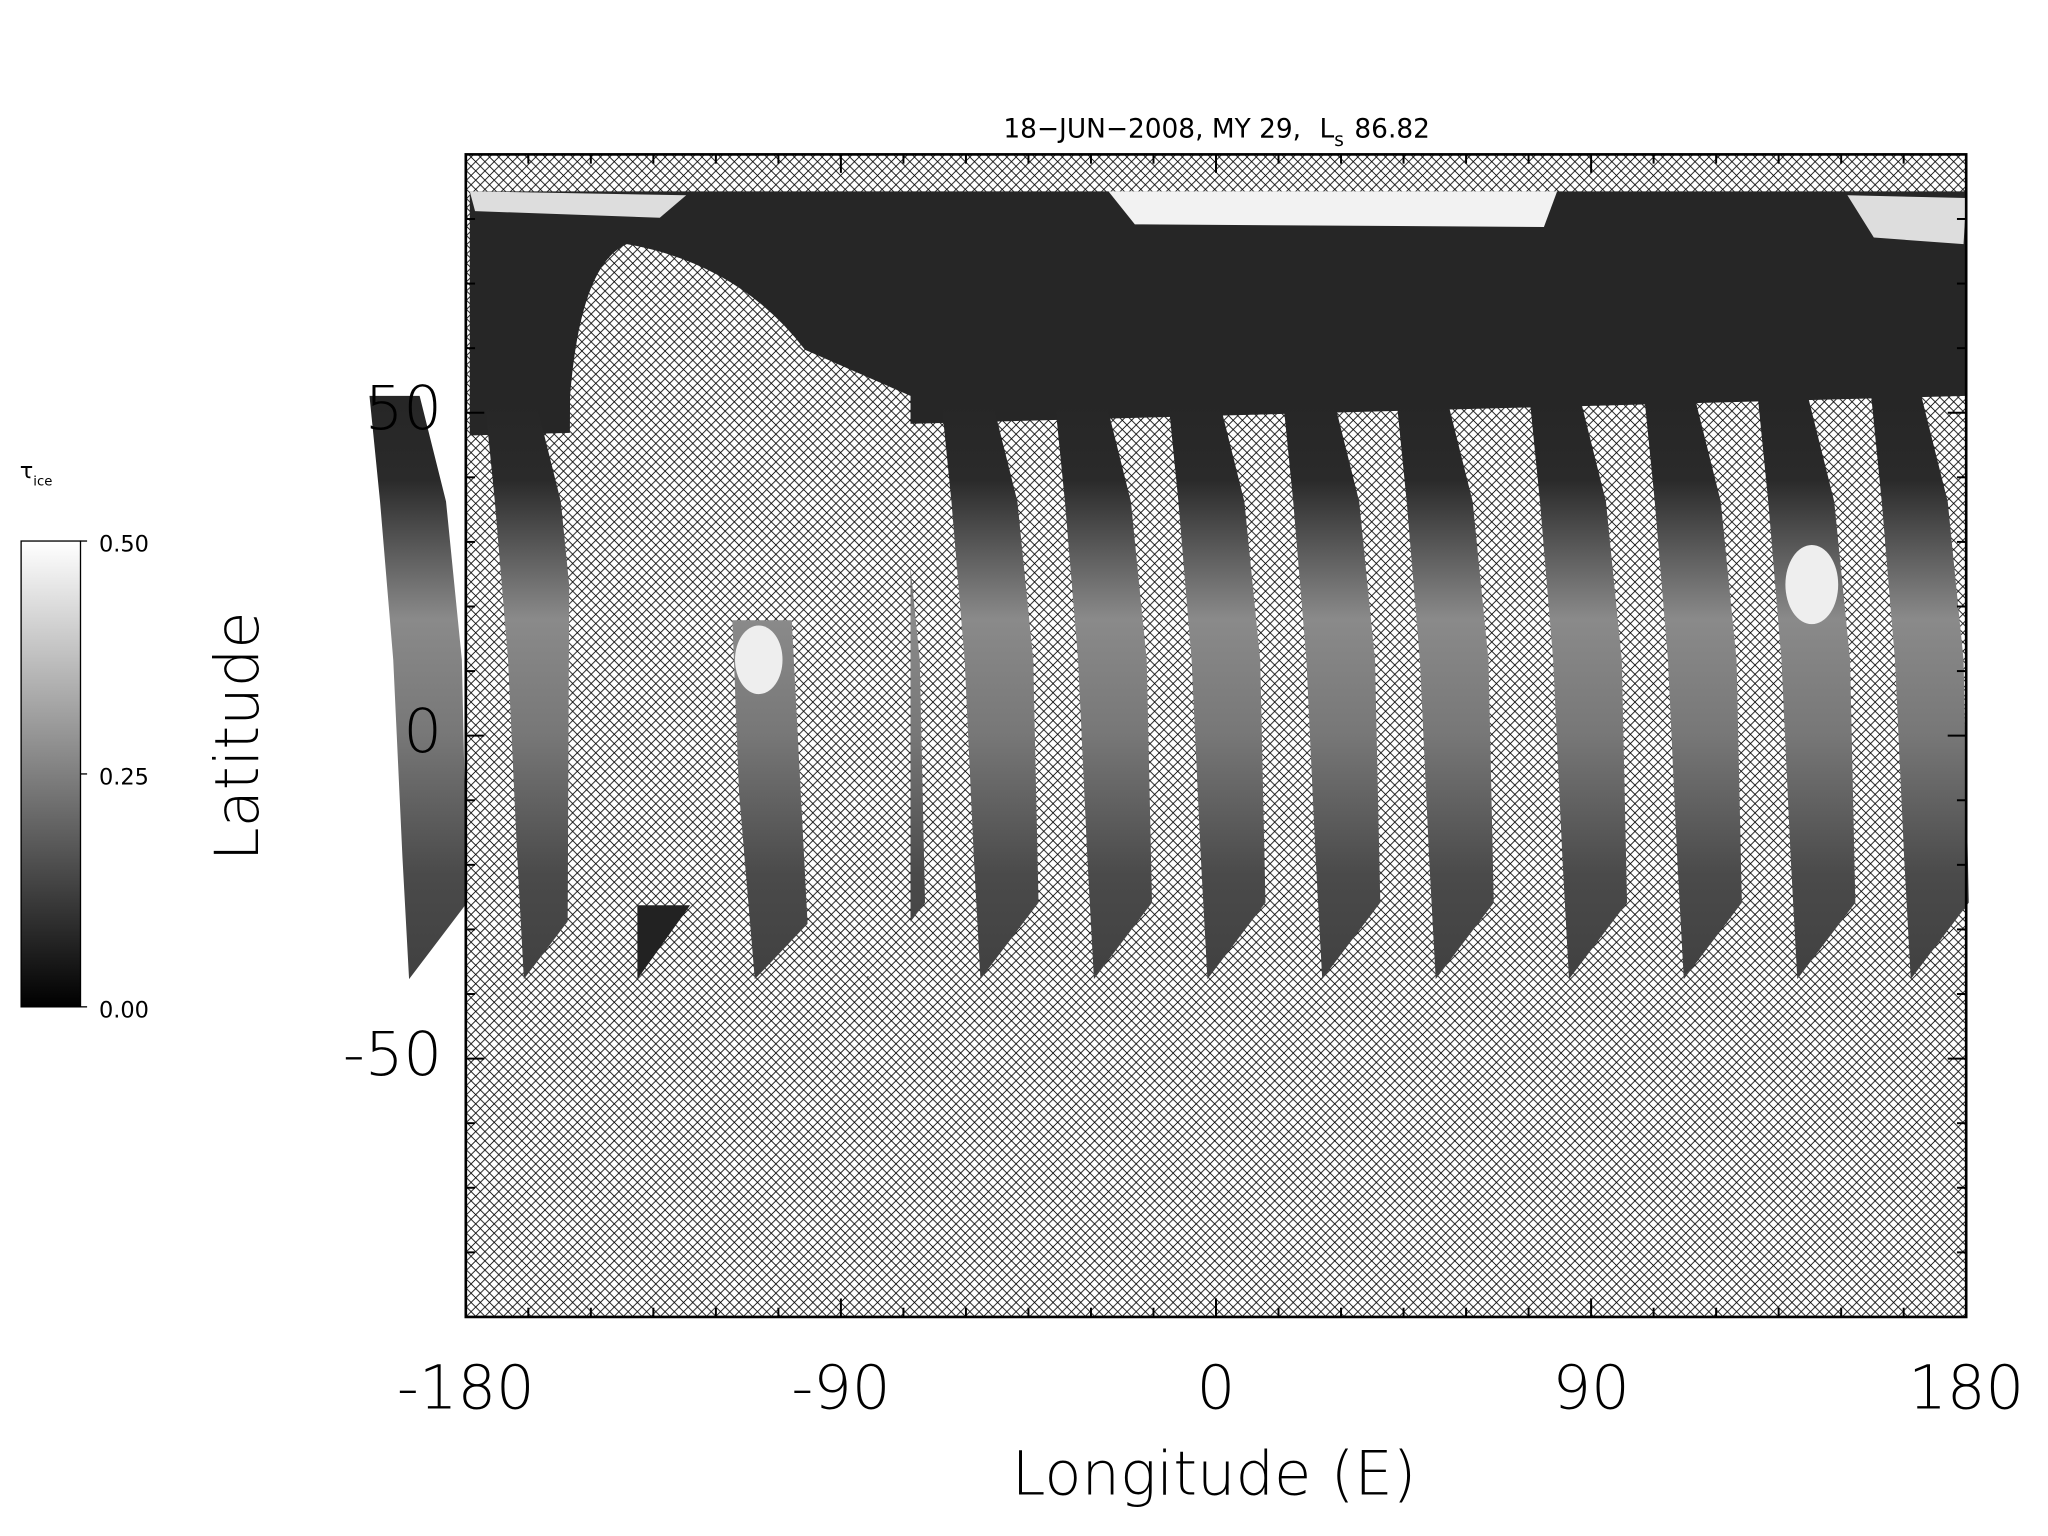 The image size is (2048, 1536). Describe the element at coordinates (392, 1055) in the screenshot. I see `y-tick-label: -50` at that location.